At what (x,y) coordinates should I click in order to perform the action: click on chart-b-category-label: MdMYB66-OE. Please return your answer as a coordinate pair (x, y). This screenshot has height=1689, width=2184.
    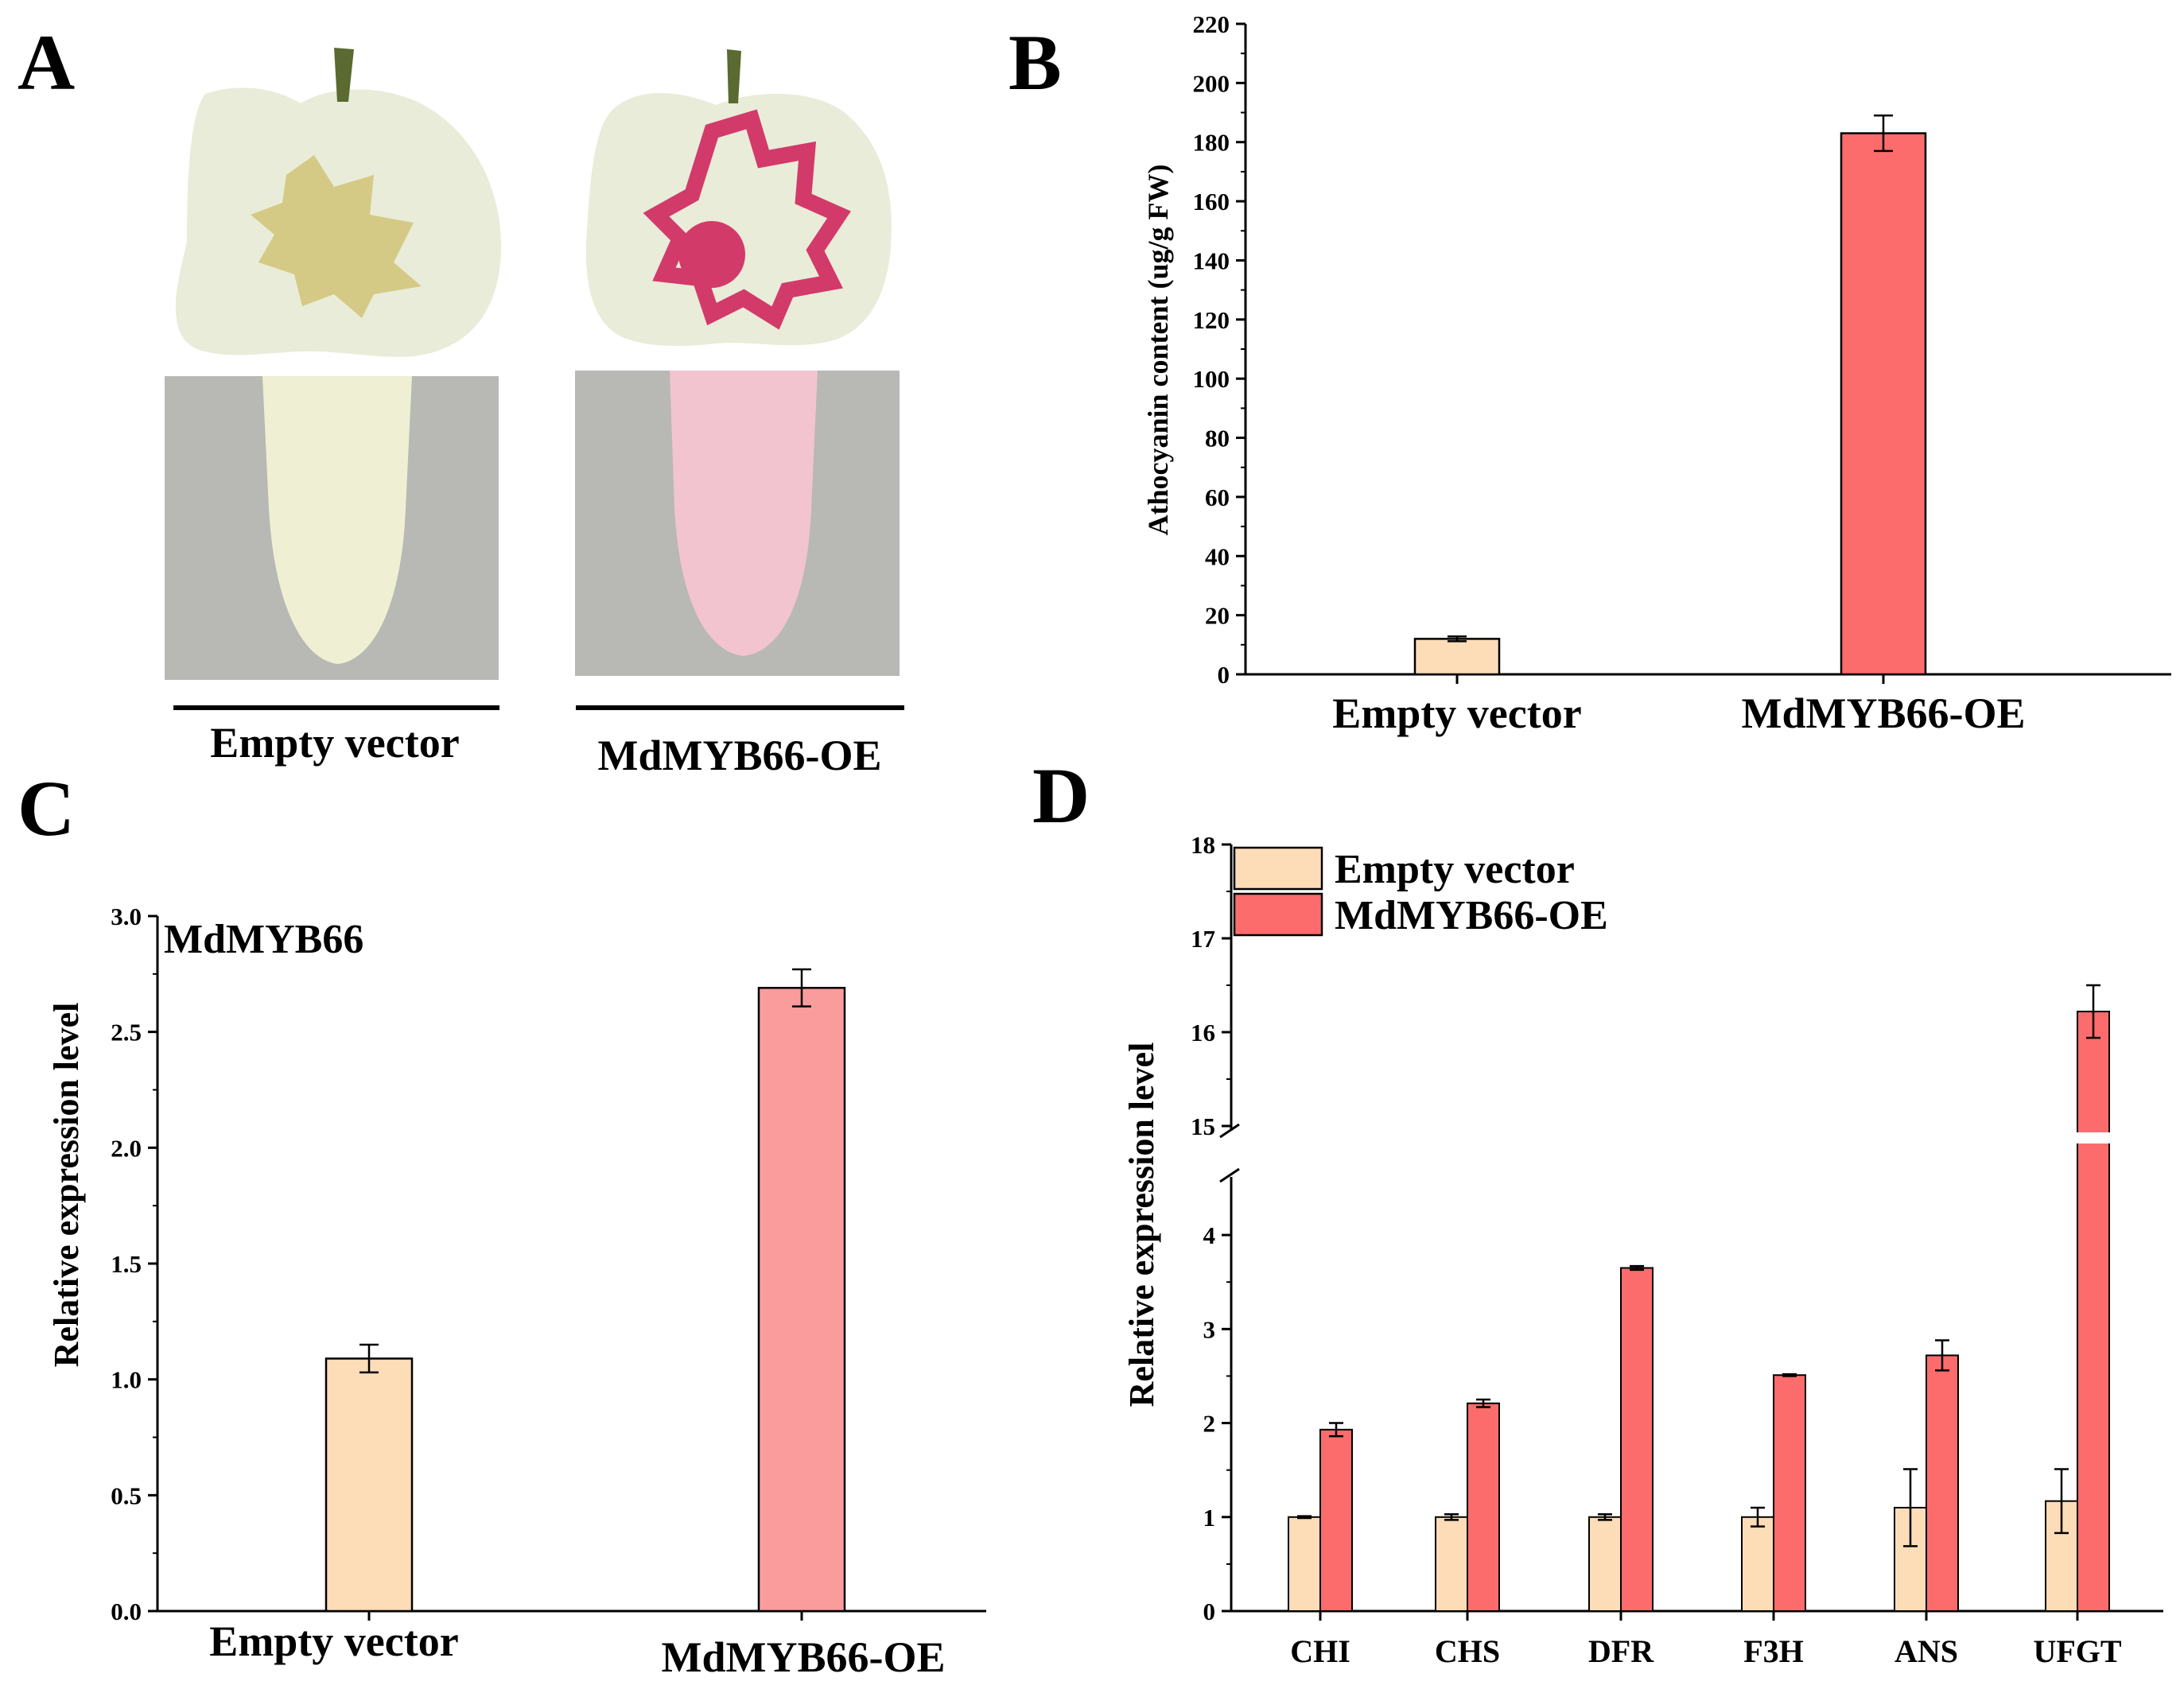
    Looking at the image, I should click on (1884, 713).